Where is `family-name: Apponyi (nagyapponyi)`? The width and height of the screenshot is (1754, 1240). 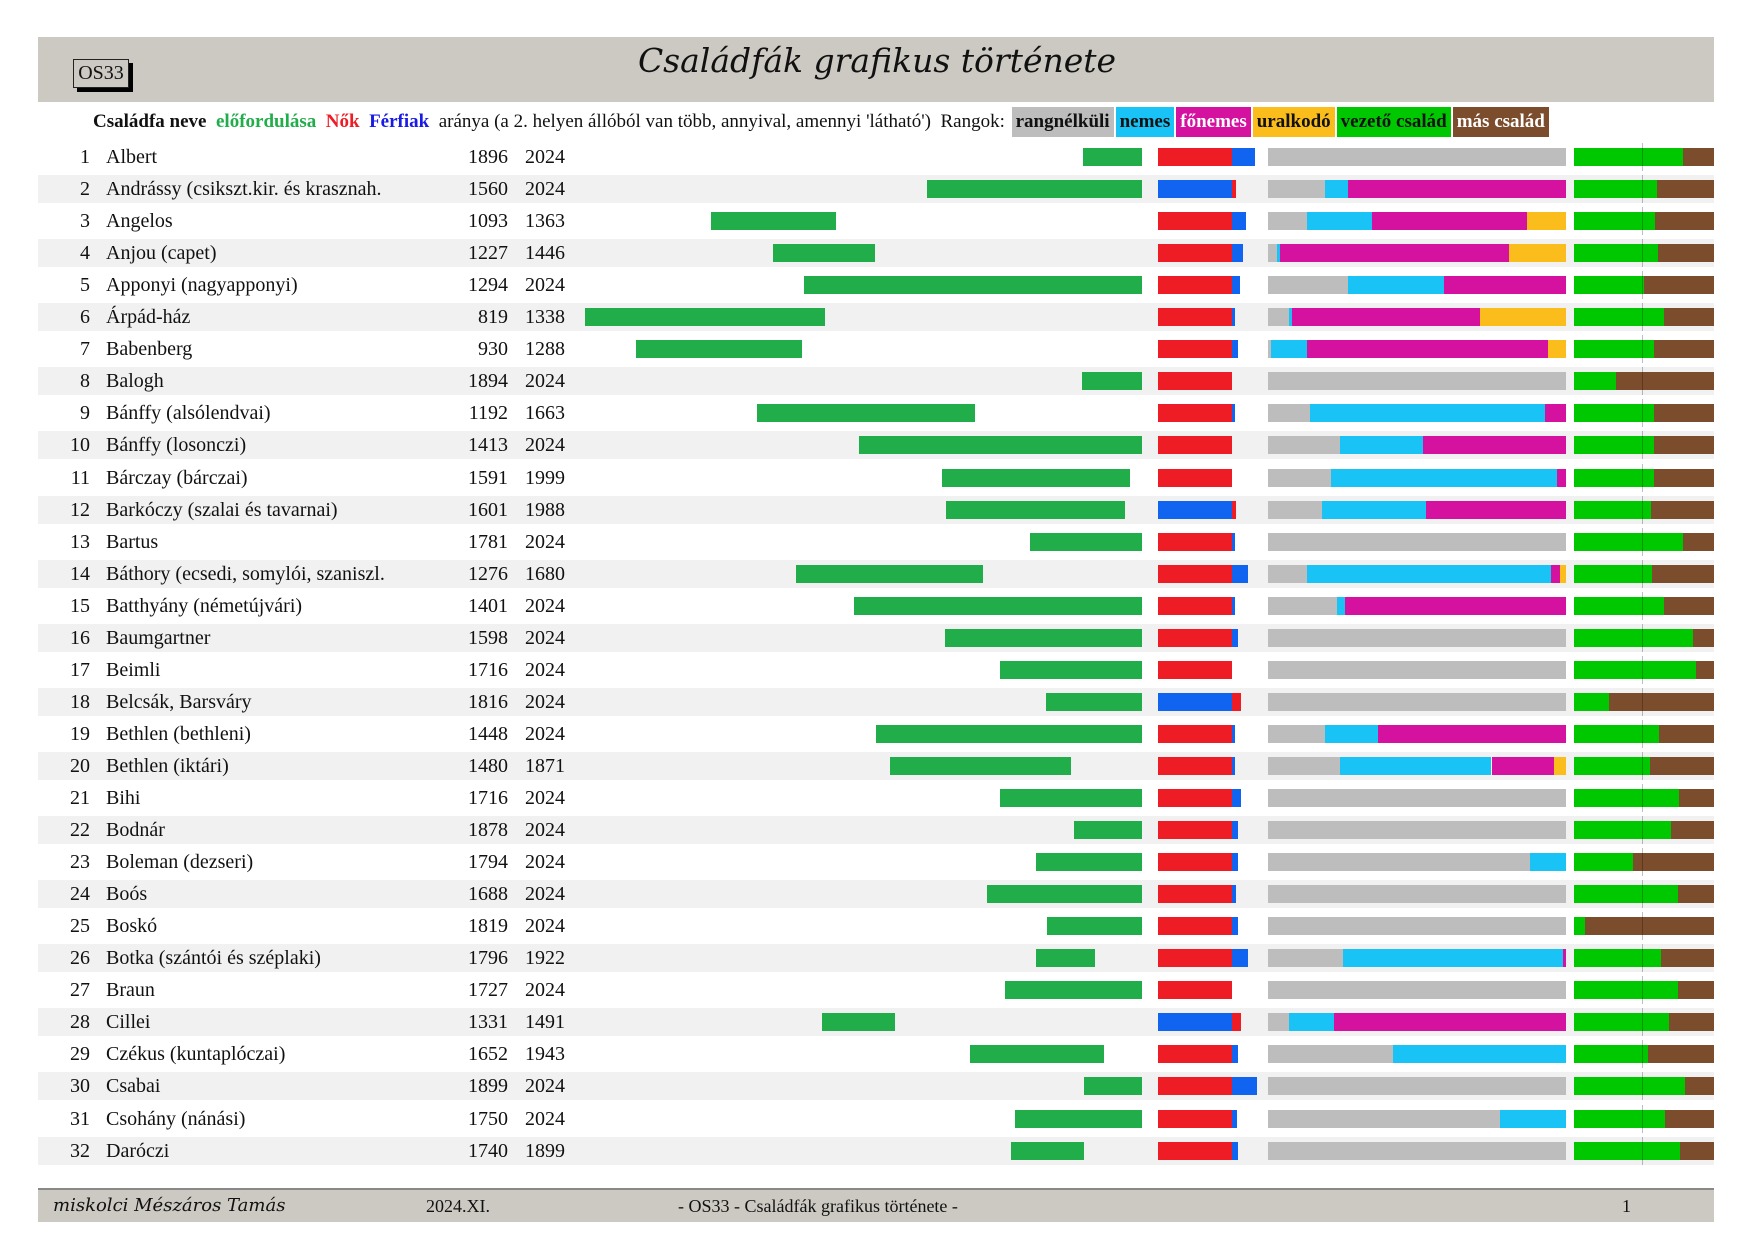 family-name: Apponyi (nagyapponyi) is located at coordinates (202, 285).